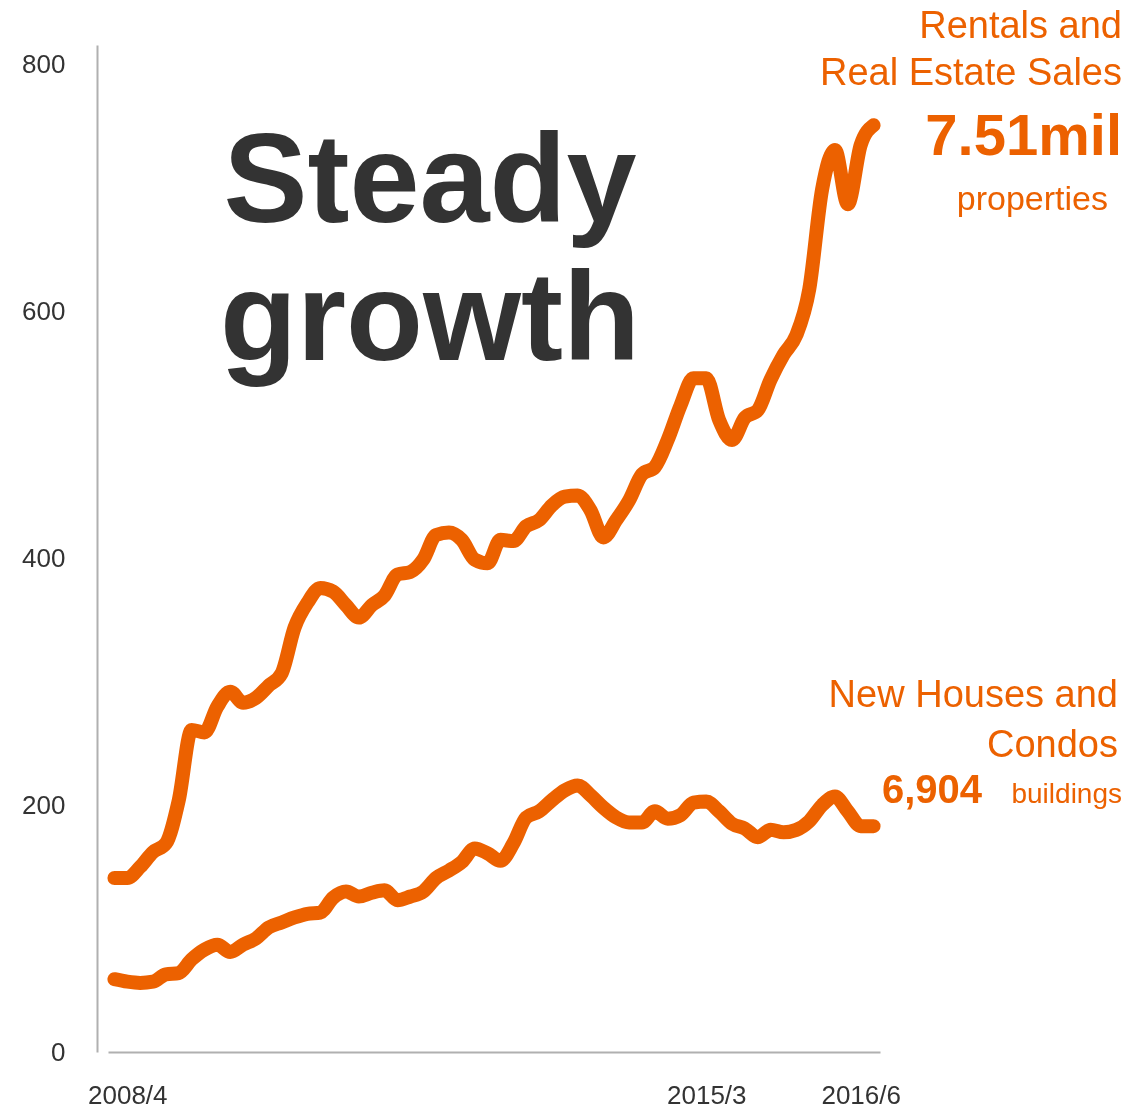 This screenshot has height=1112, width=1128. I want to click on x-tick-label: 2016/6, so click(861, 1094).